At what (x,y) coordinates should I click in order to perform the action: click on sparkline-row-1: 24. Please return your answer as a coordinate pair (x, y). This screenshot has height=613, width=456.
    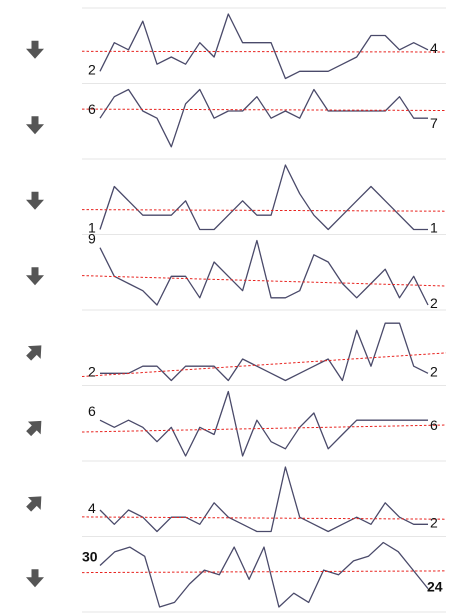
    Looking at the image, I should click on (236, 49).